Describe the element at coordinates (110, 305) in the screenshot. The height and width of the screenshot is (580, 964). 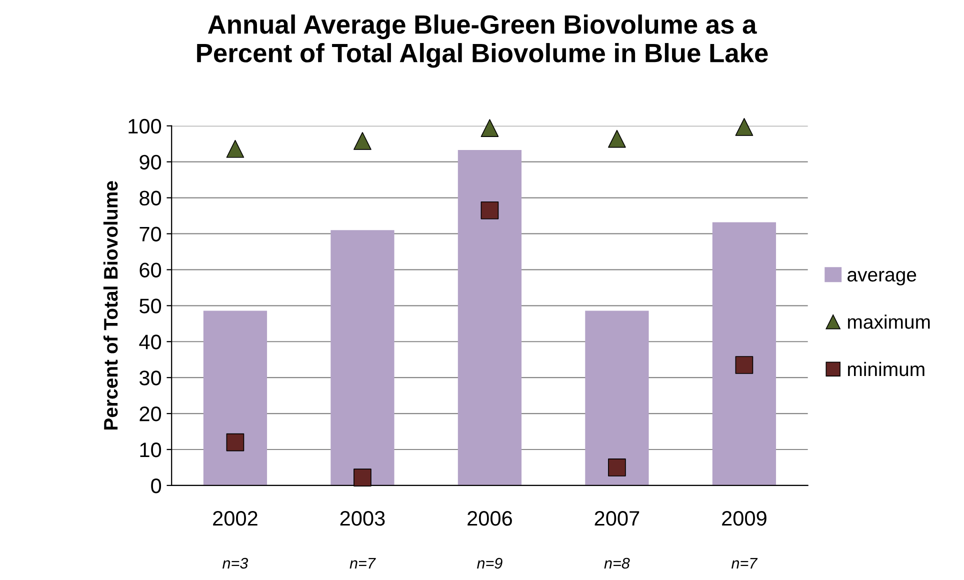
I see `y-axis-title: Percent of Total Biovolume` at that location.